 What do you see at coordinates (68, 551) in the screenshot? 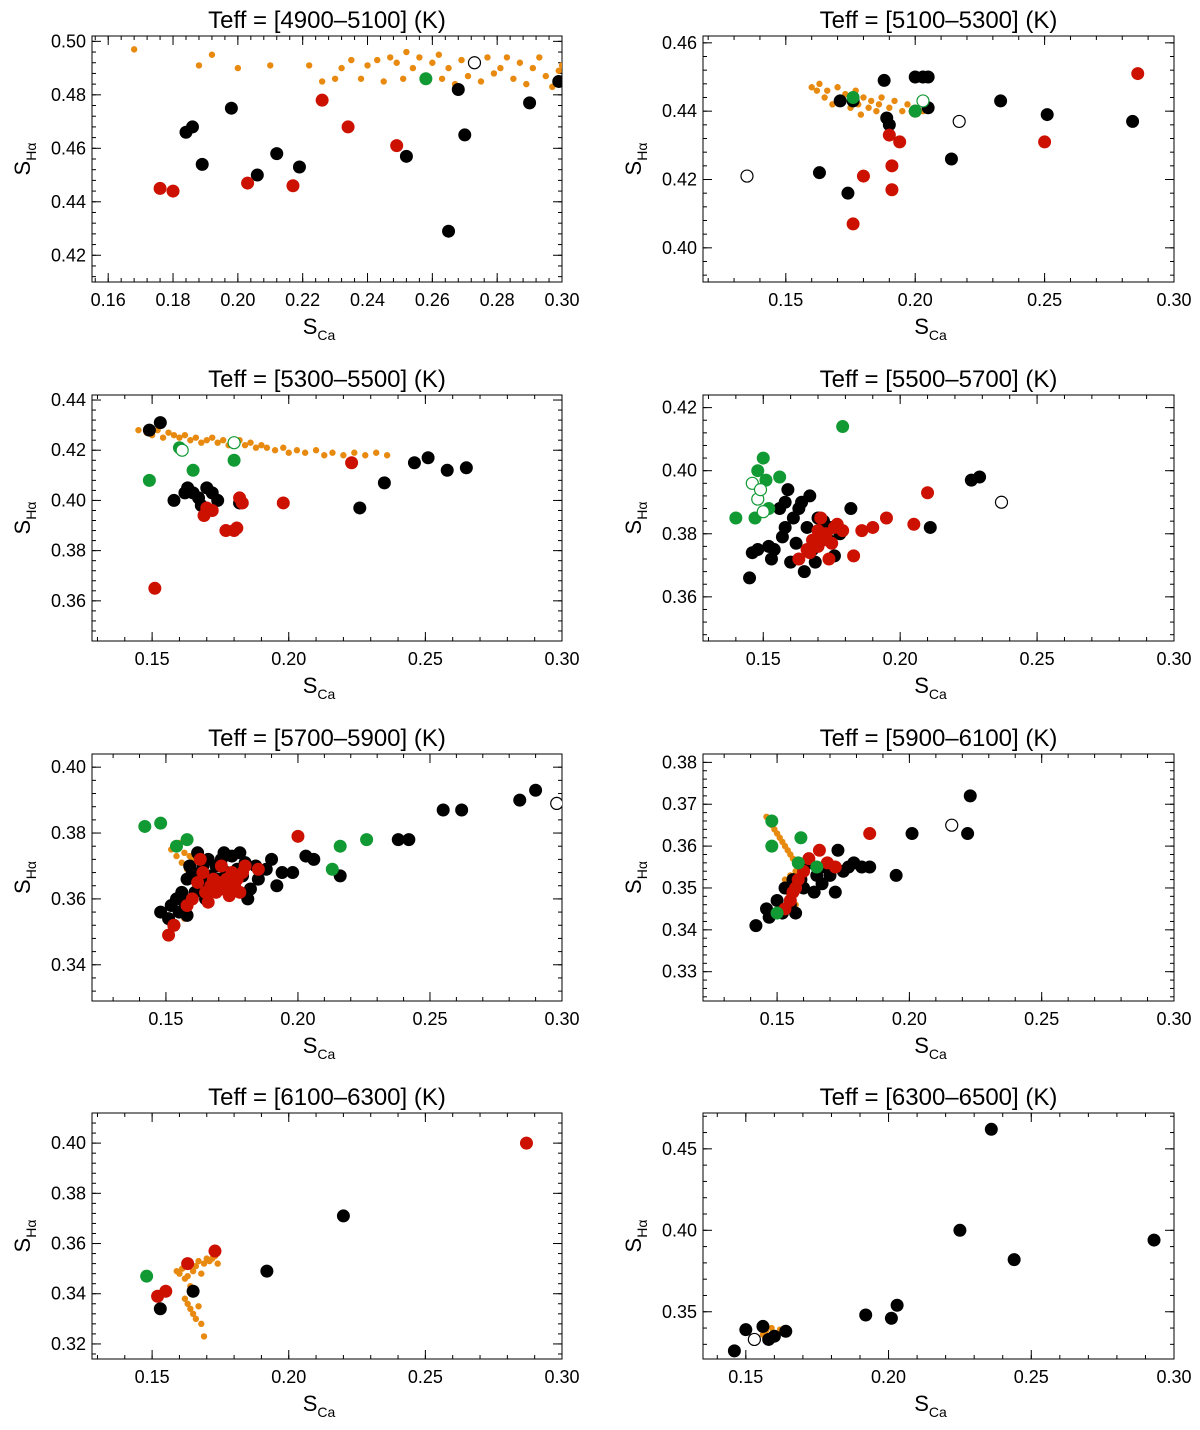
I see `y-tick-label: 0.38` at bounding box center [68, 551].